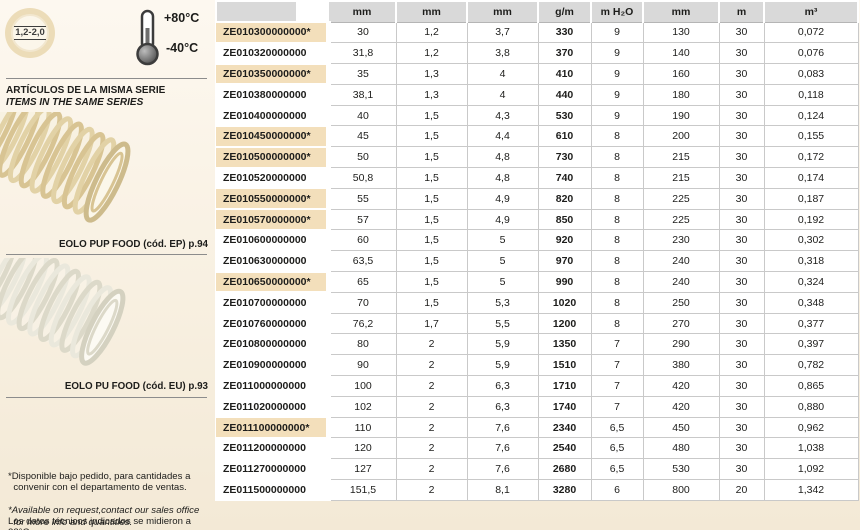 Image resolution: width=860 pixels, height=530 pixels. Describe the element at coordinates (362, 365) in the screenshot. I see `value-cell: 90` at that location.